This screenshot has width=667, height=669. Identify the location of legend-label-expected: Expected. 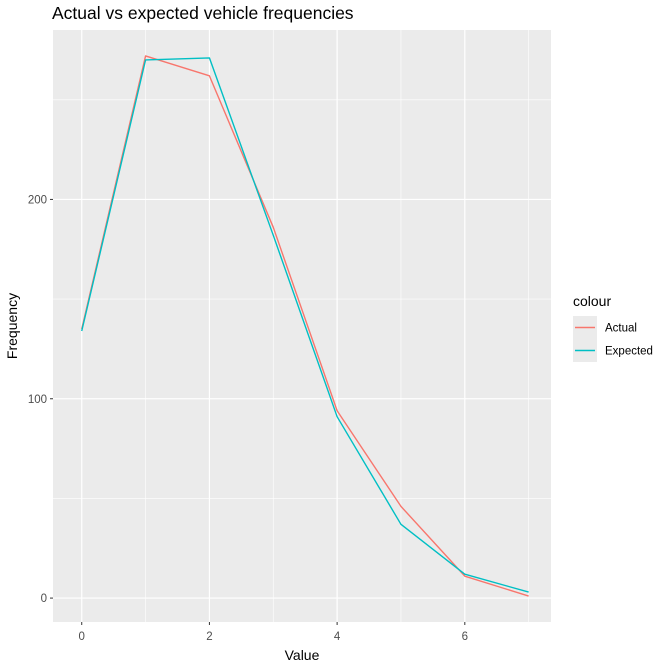
(629, 352).